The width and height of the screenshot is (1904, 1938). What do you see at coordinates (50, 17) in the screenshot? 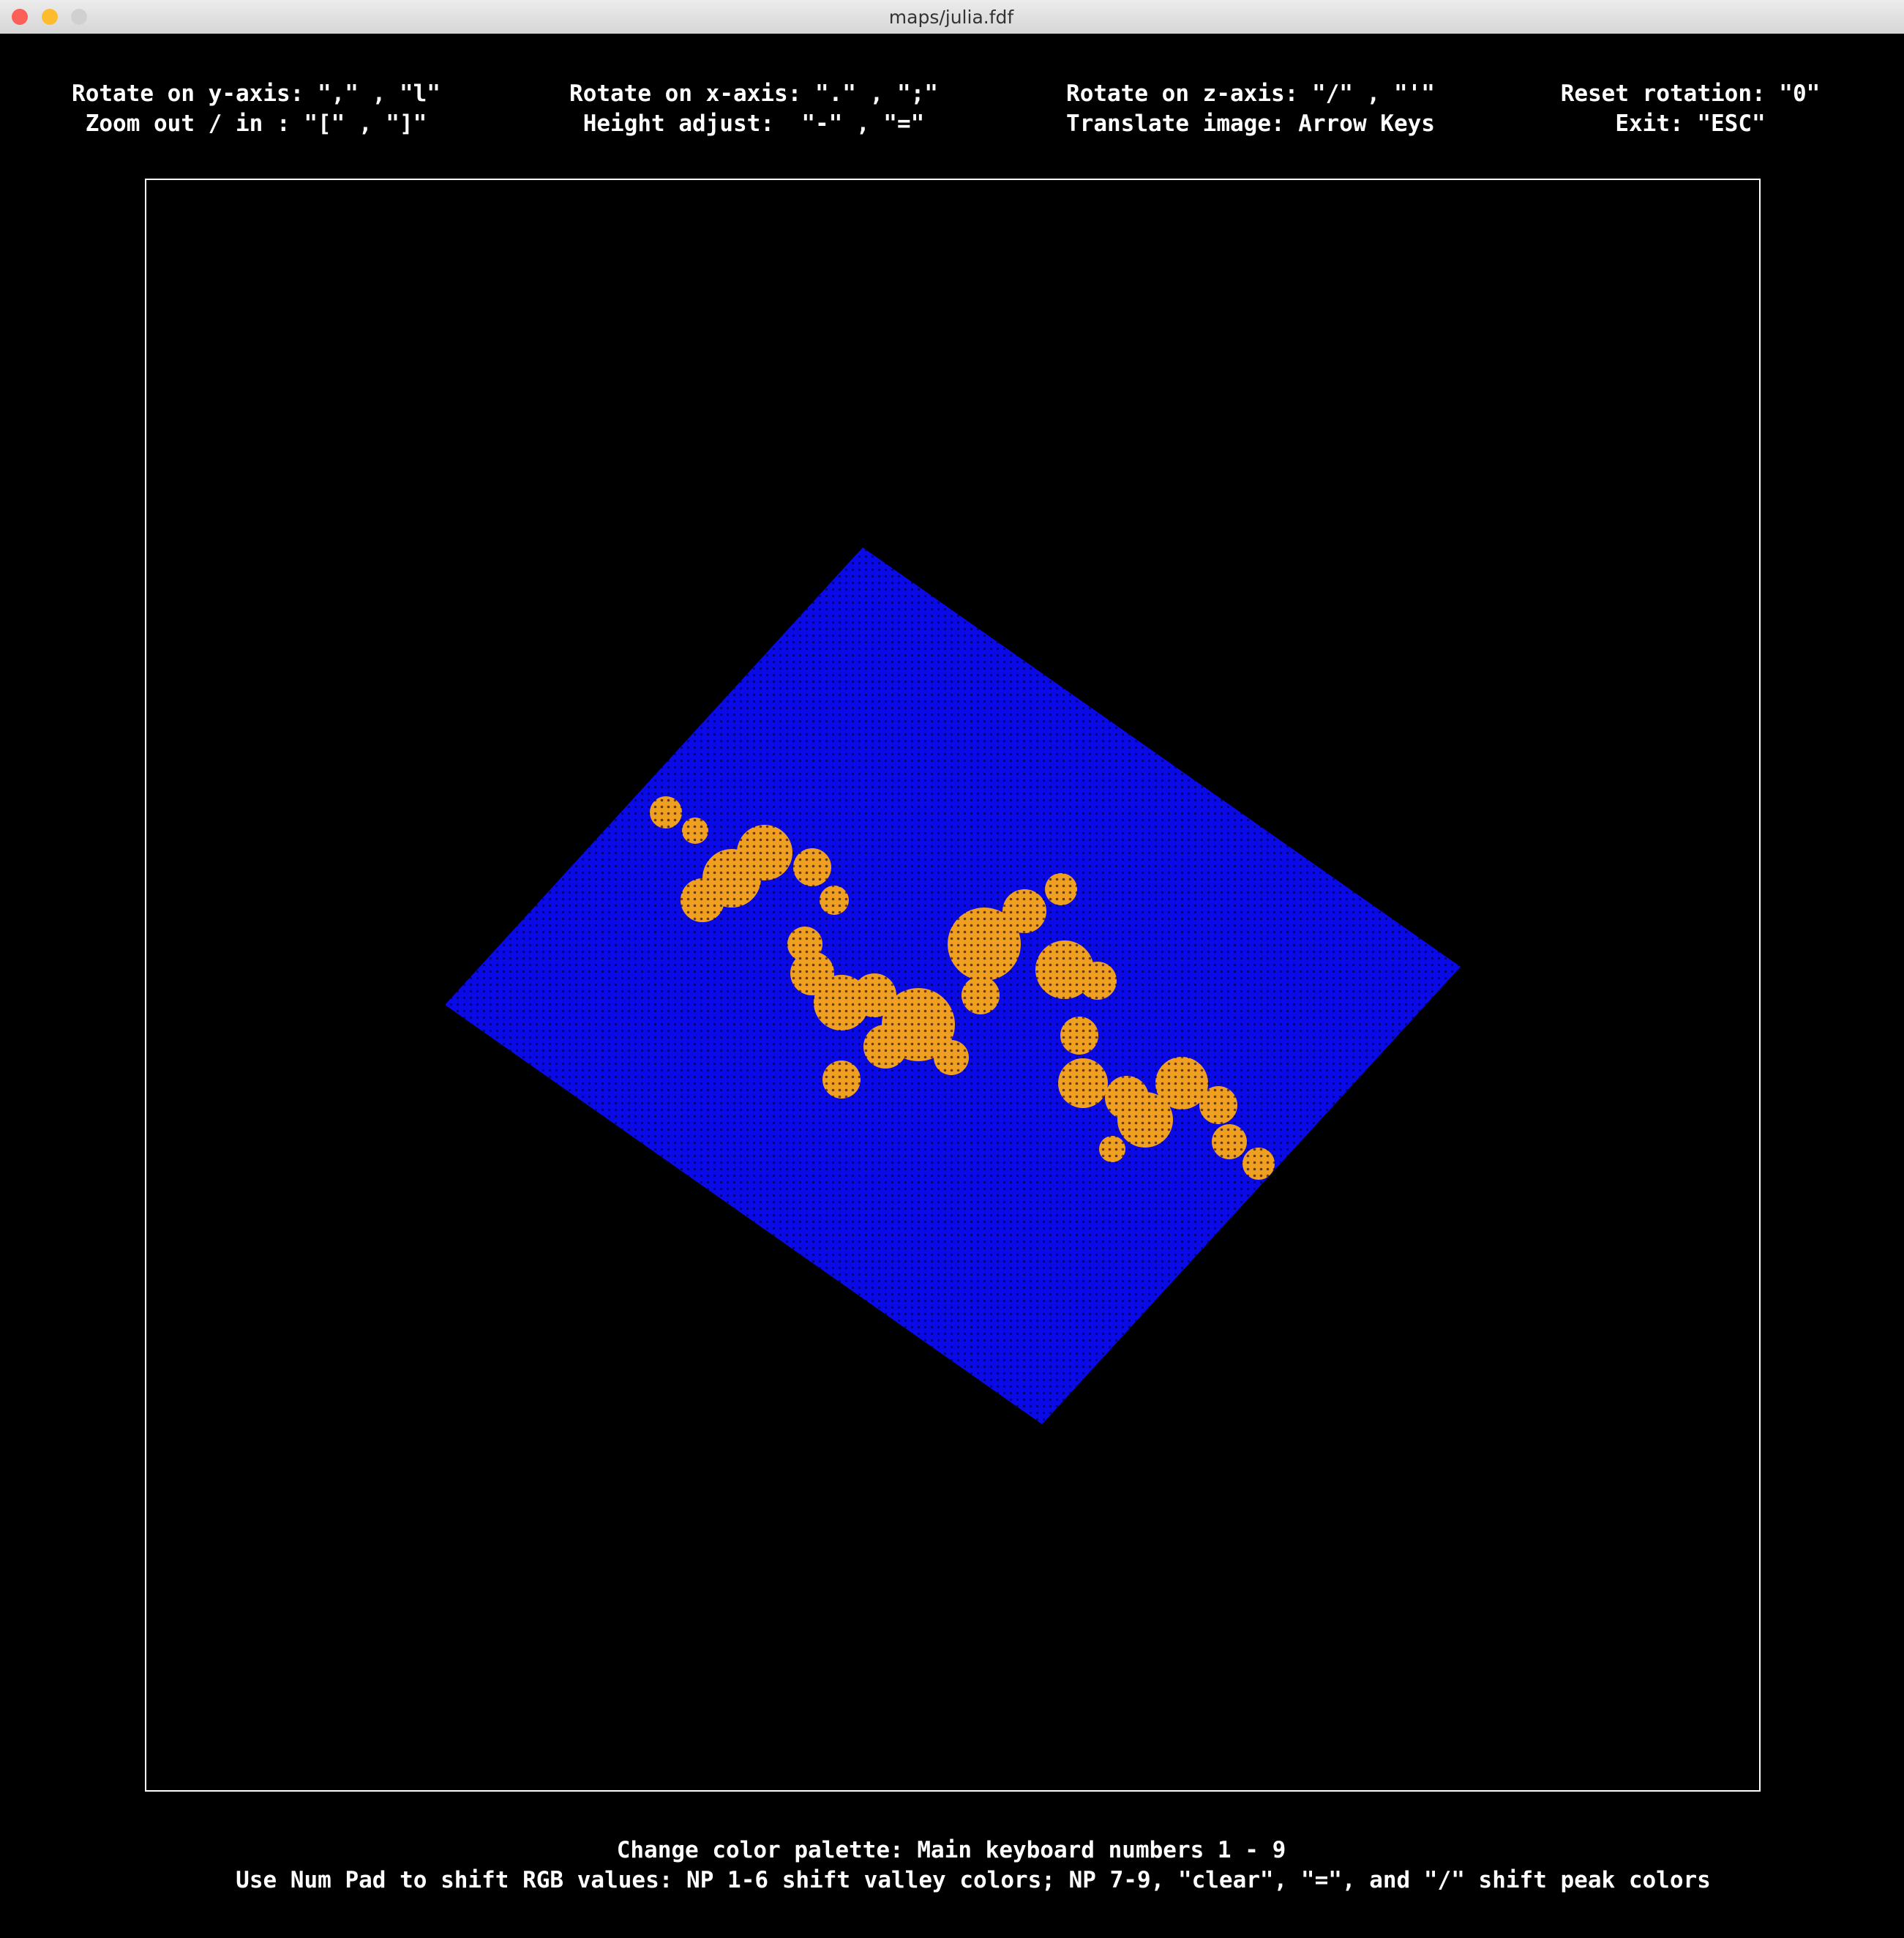
I see `minimize-button` at bounding box center [50, 17].